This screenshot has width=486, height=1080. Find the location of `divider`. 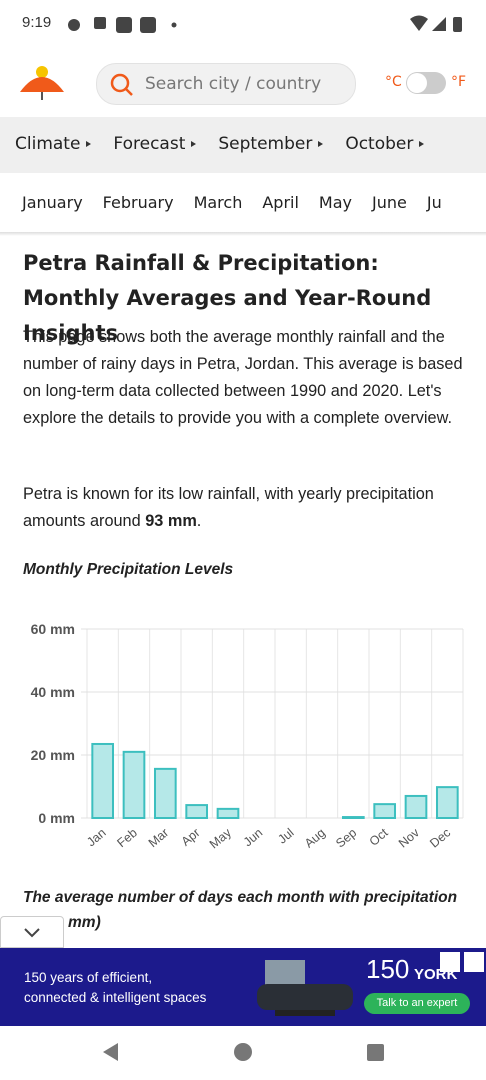

divider is located at coordinates (243, 234).